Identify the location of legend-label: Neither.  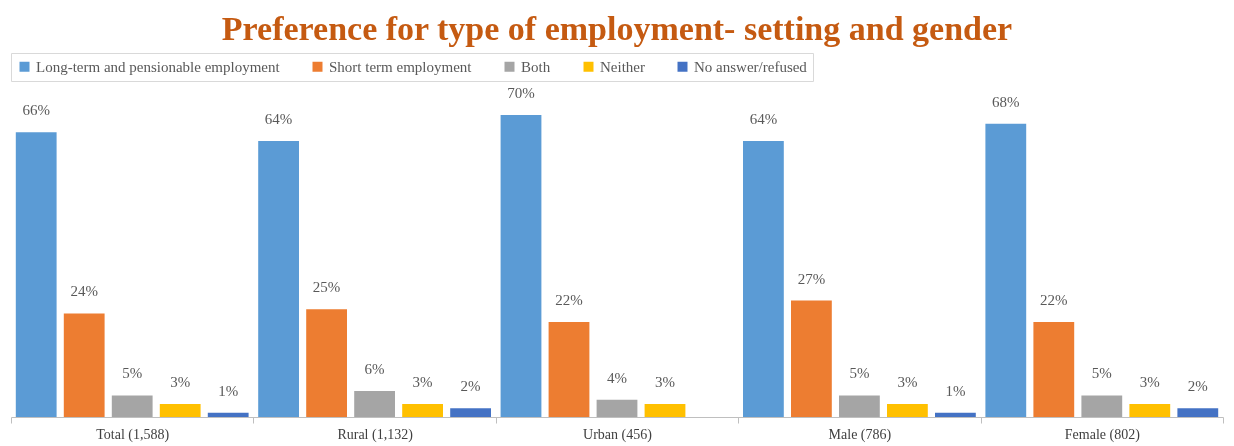
(622, 66).